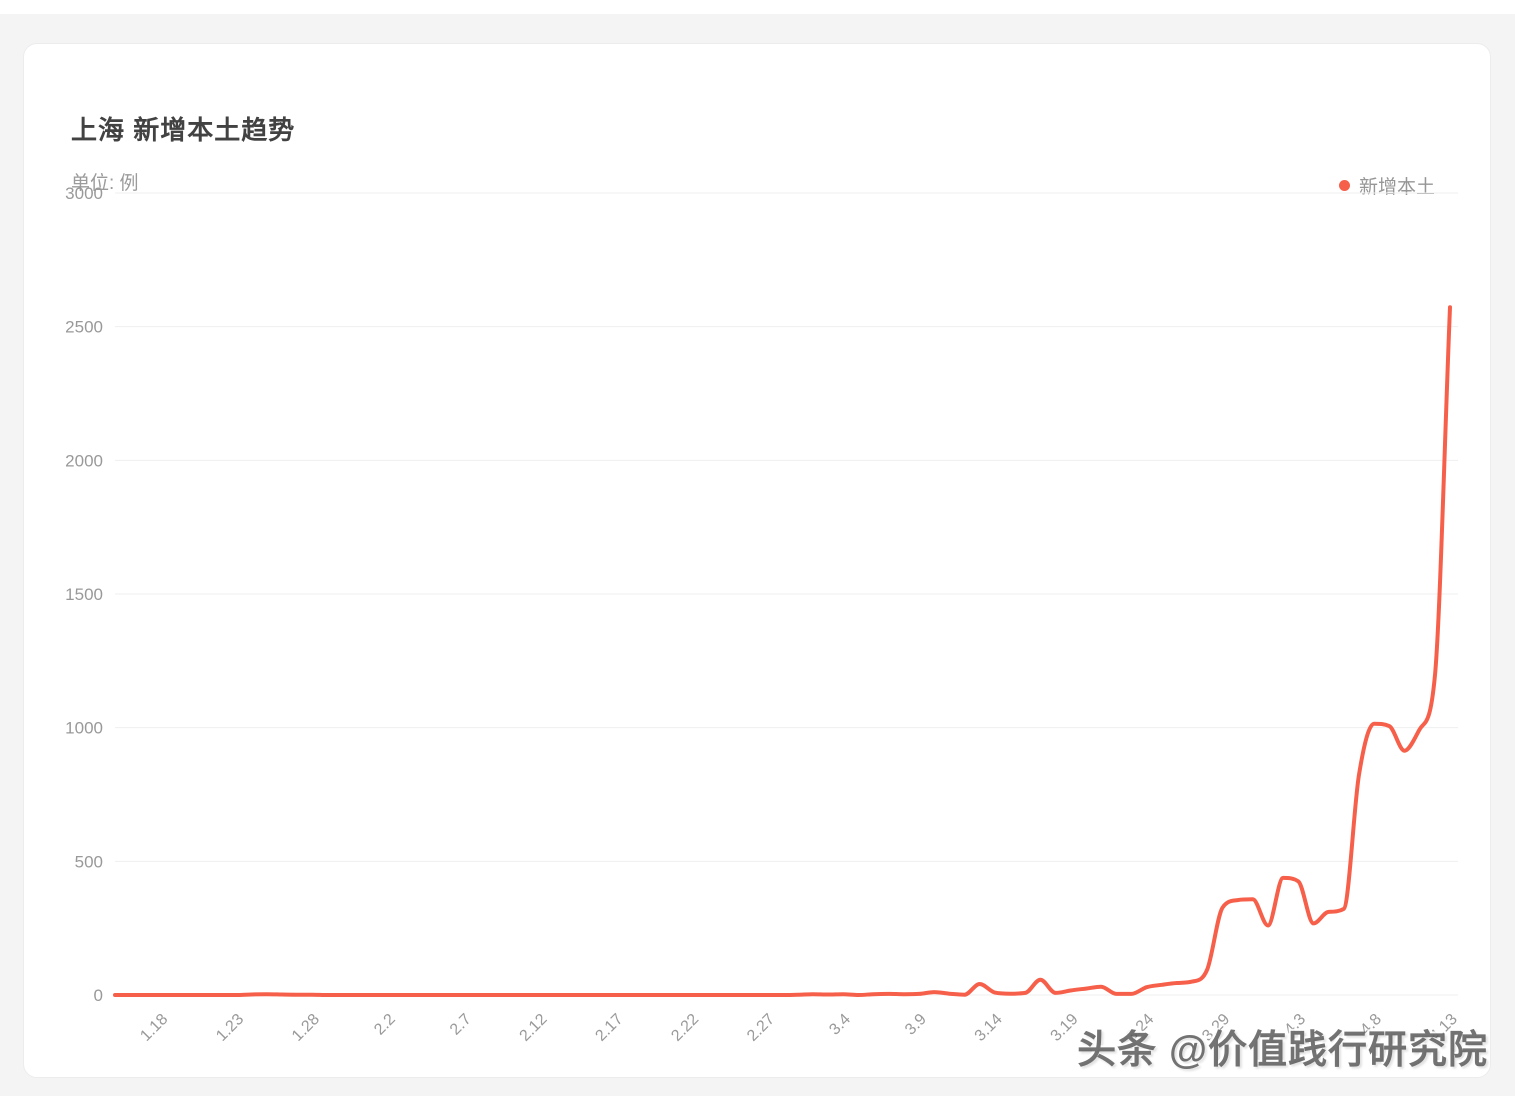  What do you see at coordinates (183, 130) in the screenshot?
I see `chart-title: 上海 新增本土趋势` at bounding box center [183, 130].